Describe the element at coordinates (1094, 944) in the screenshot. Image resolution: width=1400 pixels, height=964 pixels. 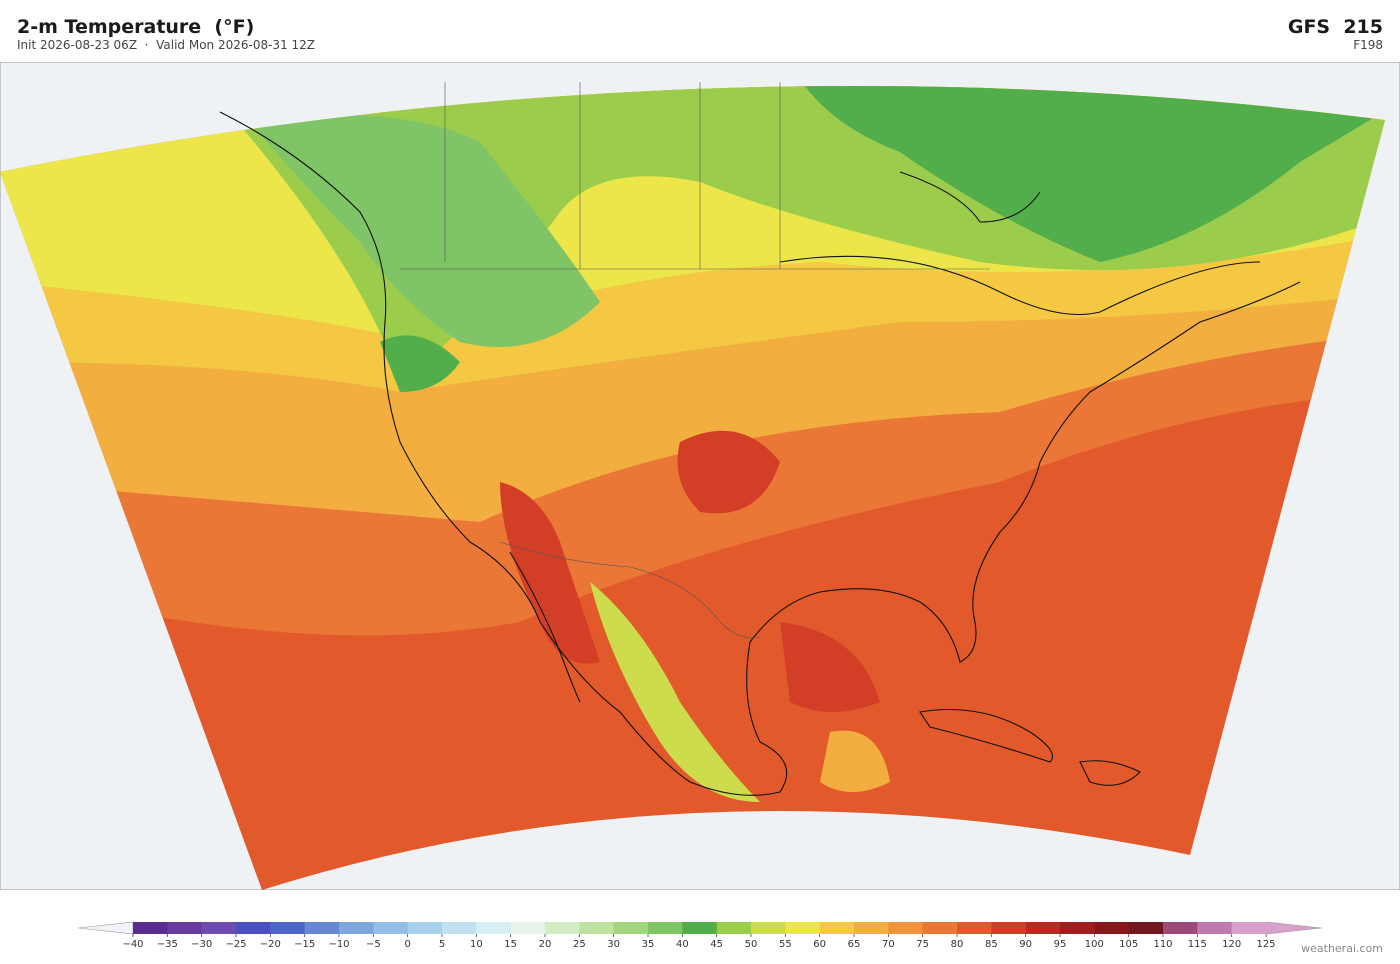
I see `colorbar-tick-label: 100` at that location.